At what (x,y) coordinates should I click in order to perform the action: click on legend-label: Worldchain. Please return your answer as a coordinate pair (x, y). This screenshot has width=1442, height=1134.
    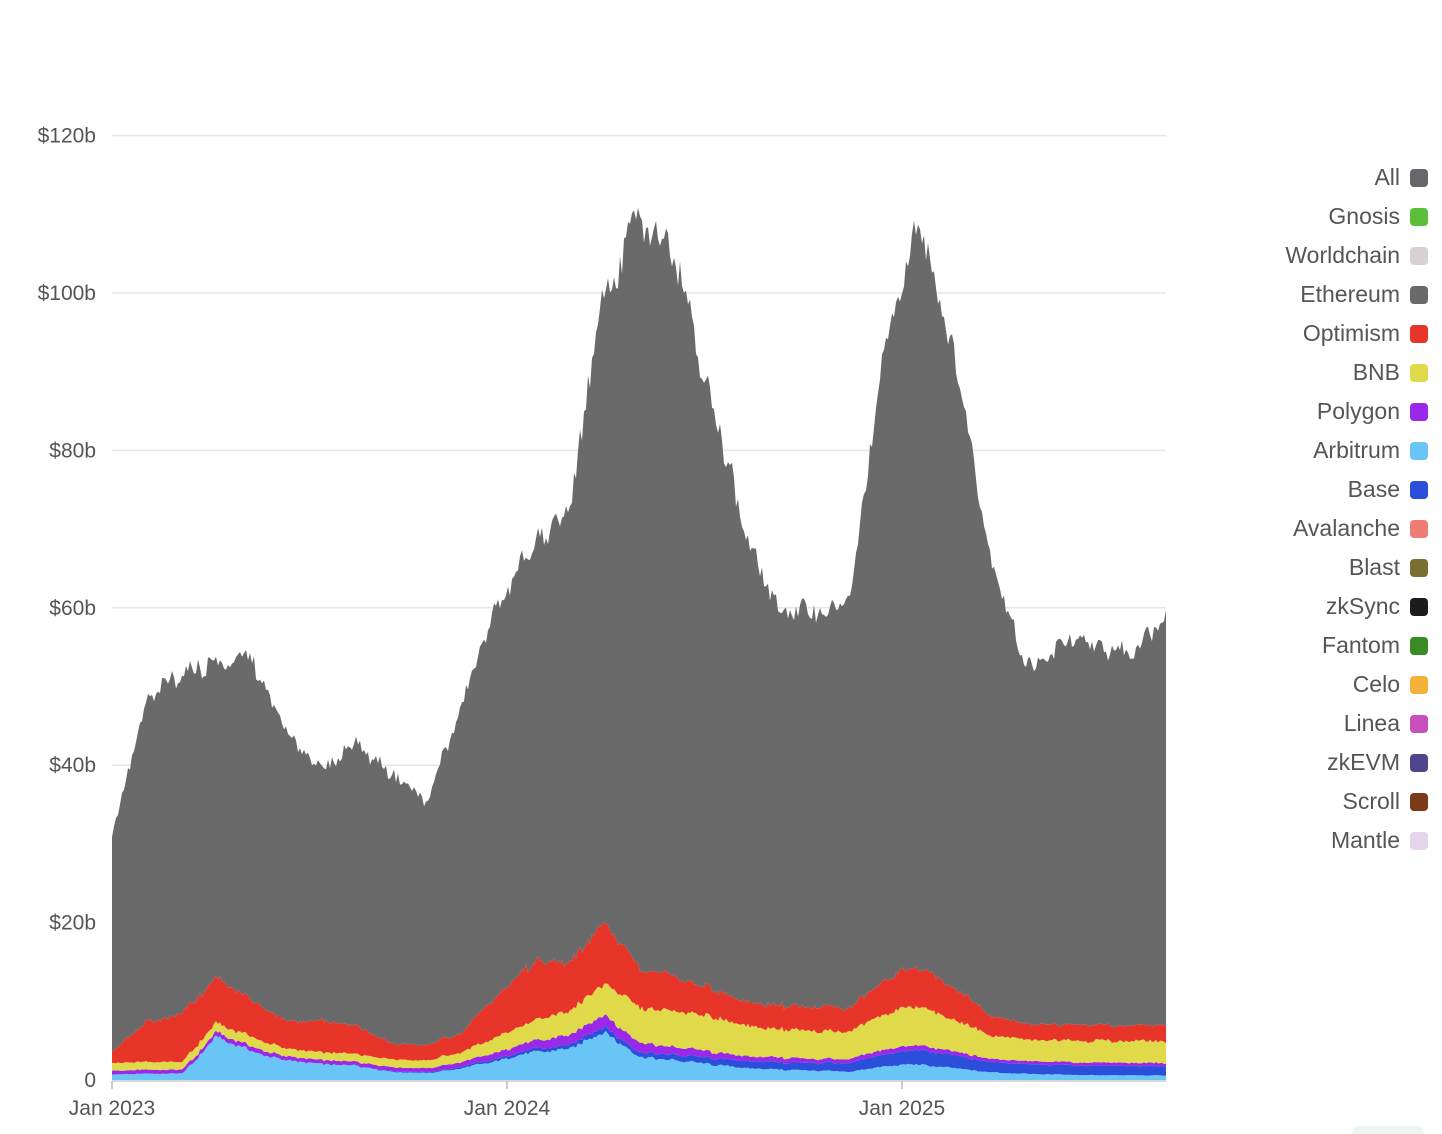
    Looking at the image, I should click on (1342, 255).